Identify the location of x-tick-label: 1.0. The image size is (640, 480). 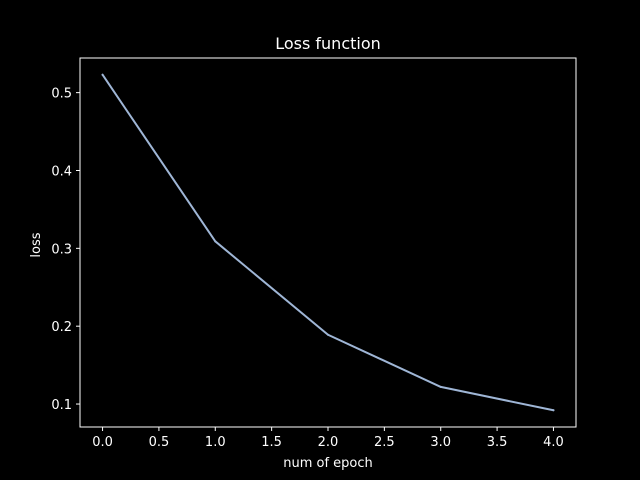
(215, 442).